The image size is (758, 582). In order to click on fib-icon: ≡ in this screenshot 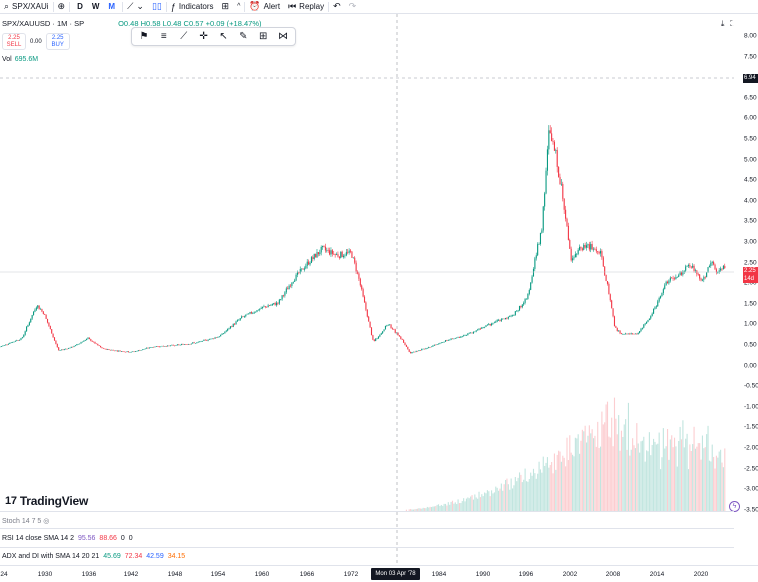, I will do `click(163, 36)`.